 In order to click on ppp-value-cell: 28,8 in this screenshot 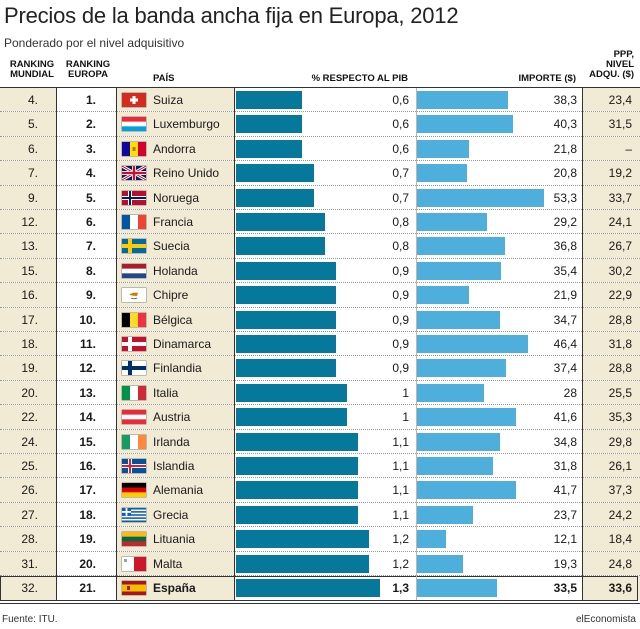, I will do `click(620, 319)`.